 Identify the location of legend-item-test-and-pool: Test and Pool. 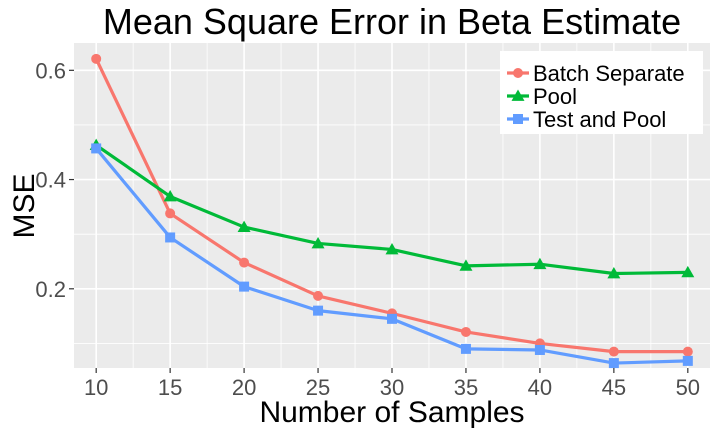
(586, 119).